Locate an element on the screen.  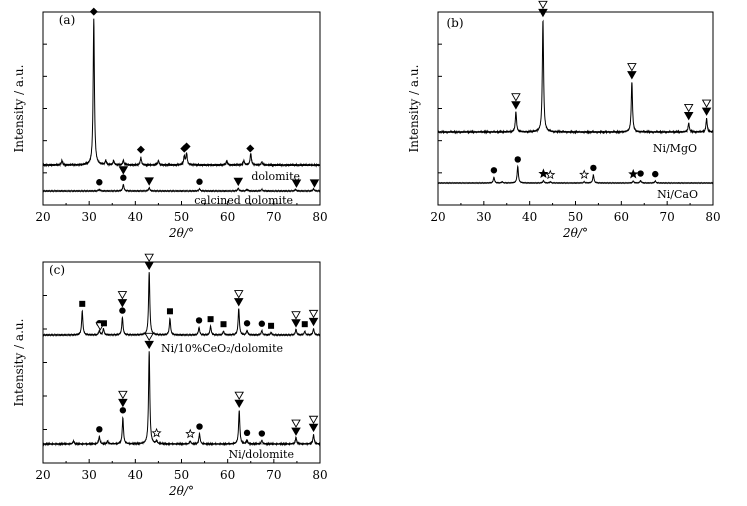
series-label: Ni/MgO is located at coordinates (675, 148).